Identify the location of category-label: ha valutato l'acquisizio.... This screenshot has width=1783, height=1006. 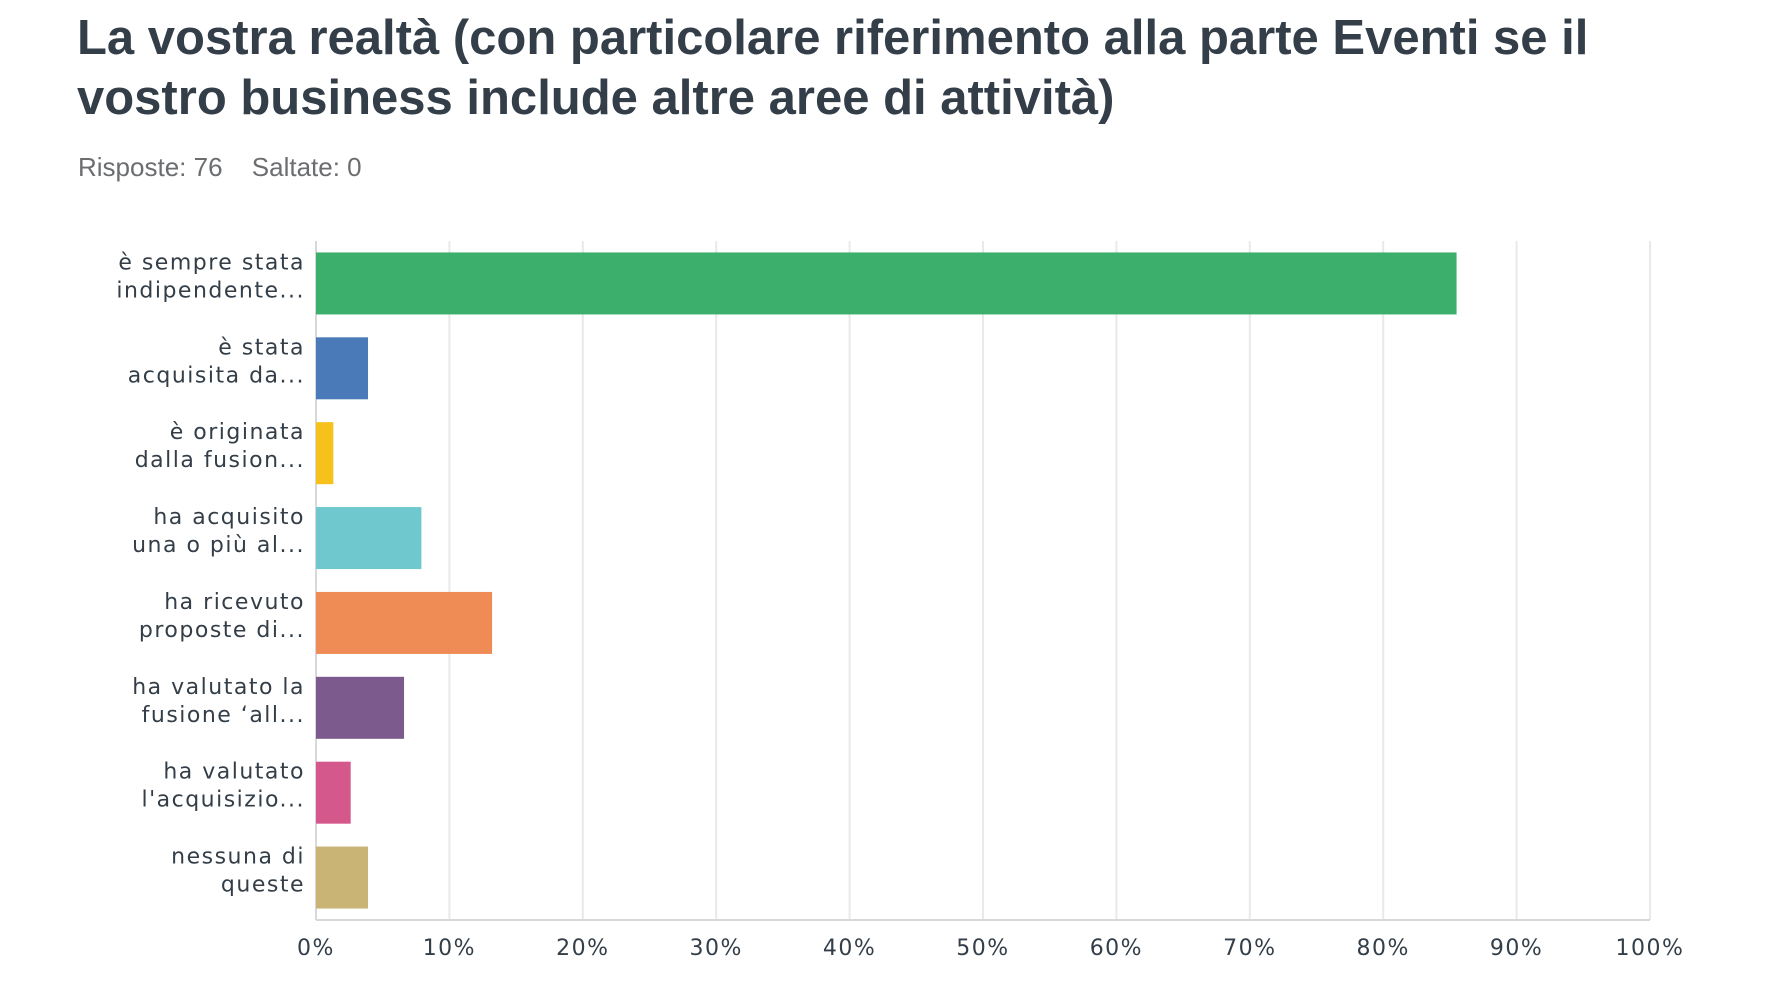
(223, 786).